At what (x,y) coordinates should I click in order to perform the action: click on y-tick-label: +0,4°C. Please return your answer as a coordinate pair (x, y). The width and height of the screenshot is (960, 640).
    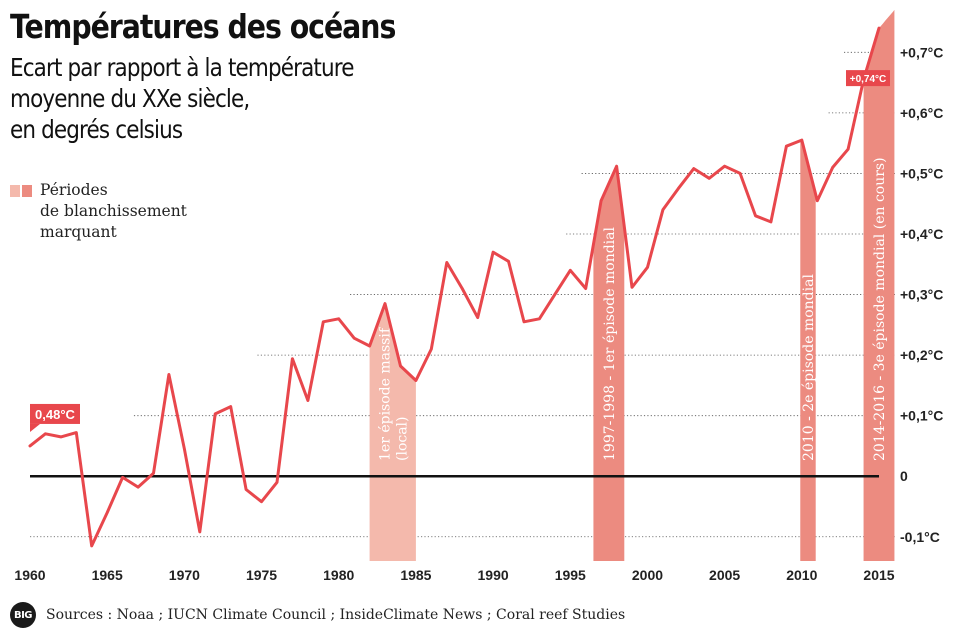
    Looking at the image, I should click on (921, 234).